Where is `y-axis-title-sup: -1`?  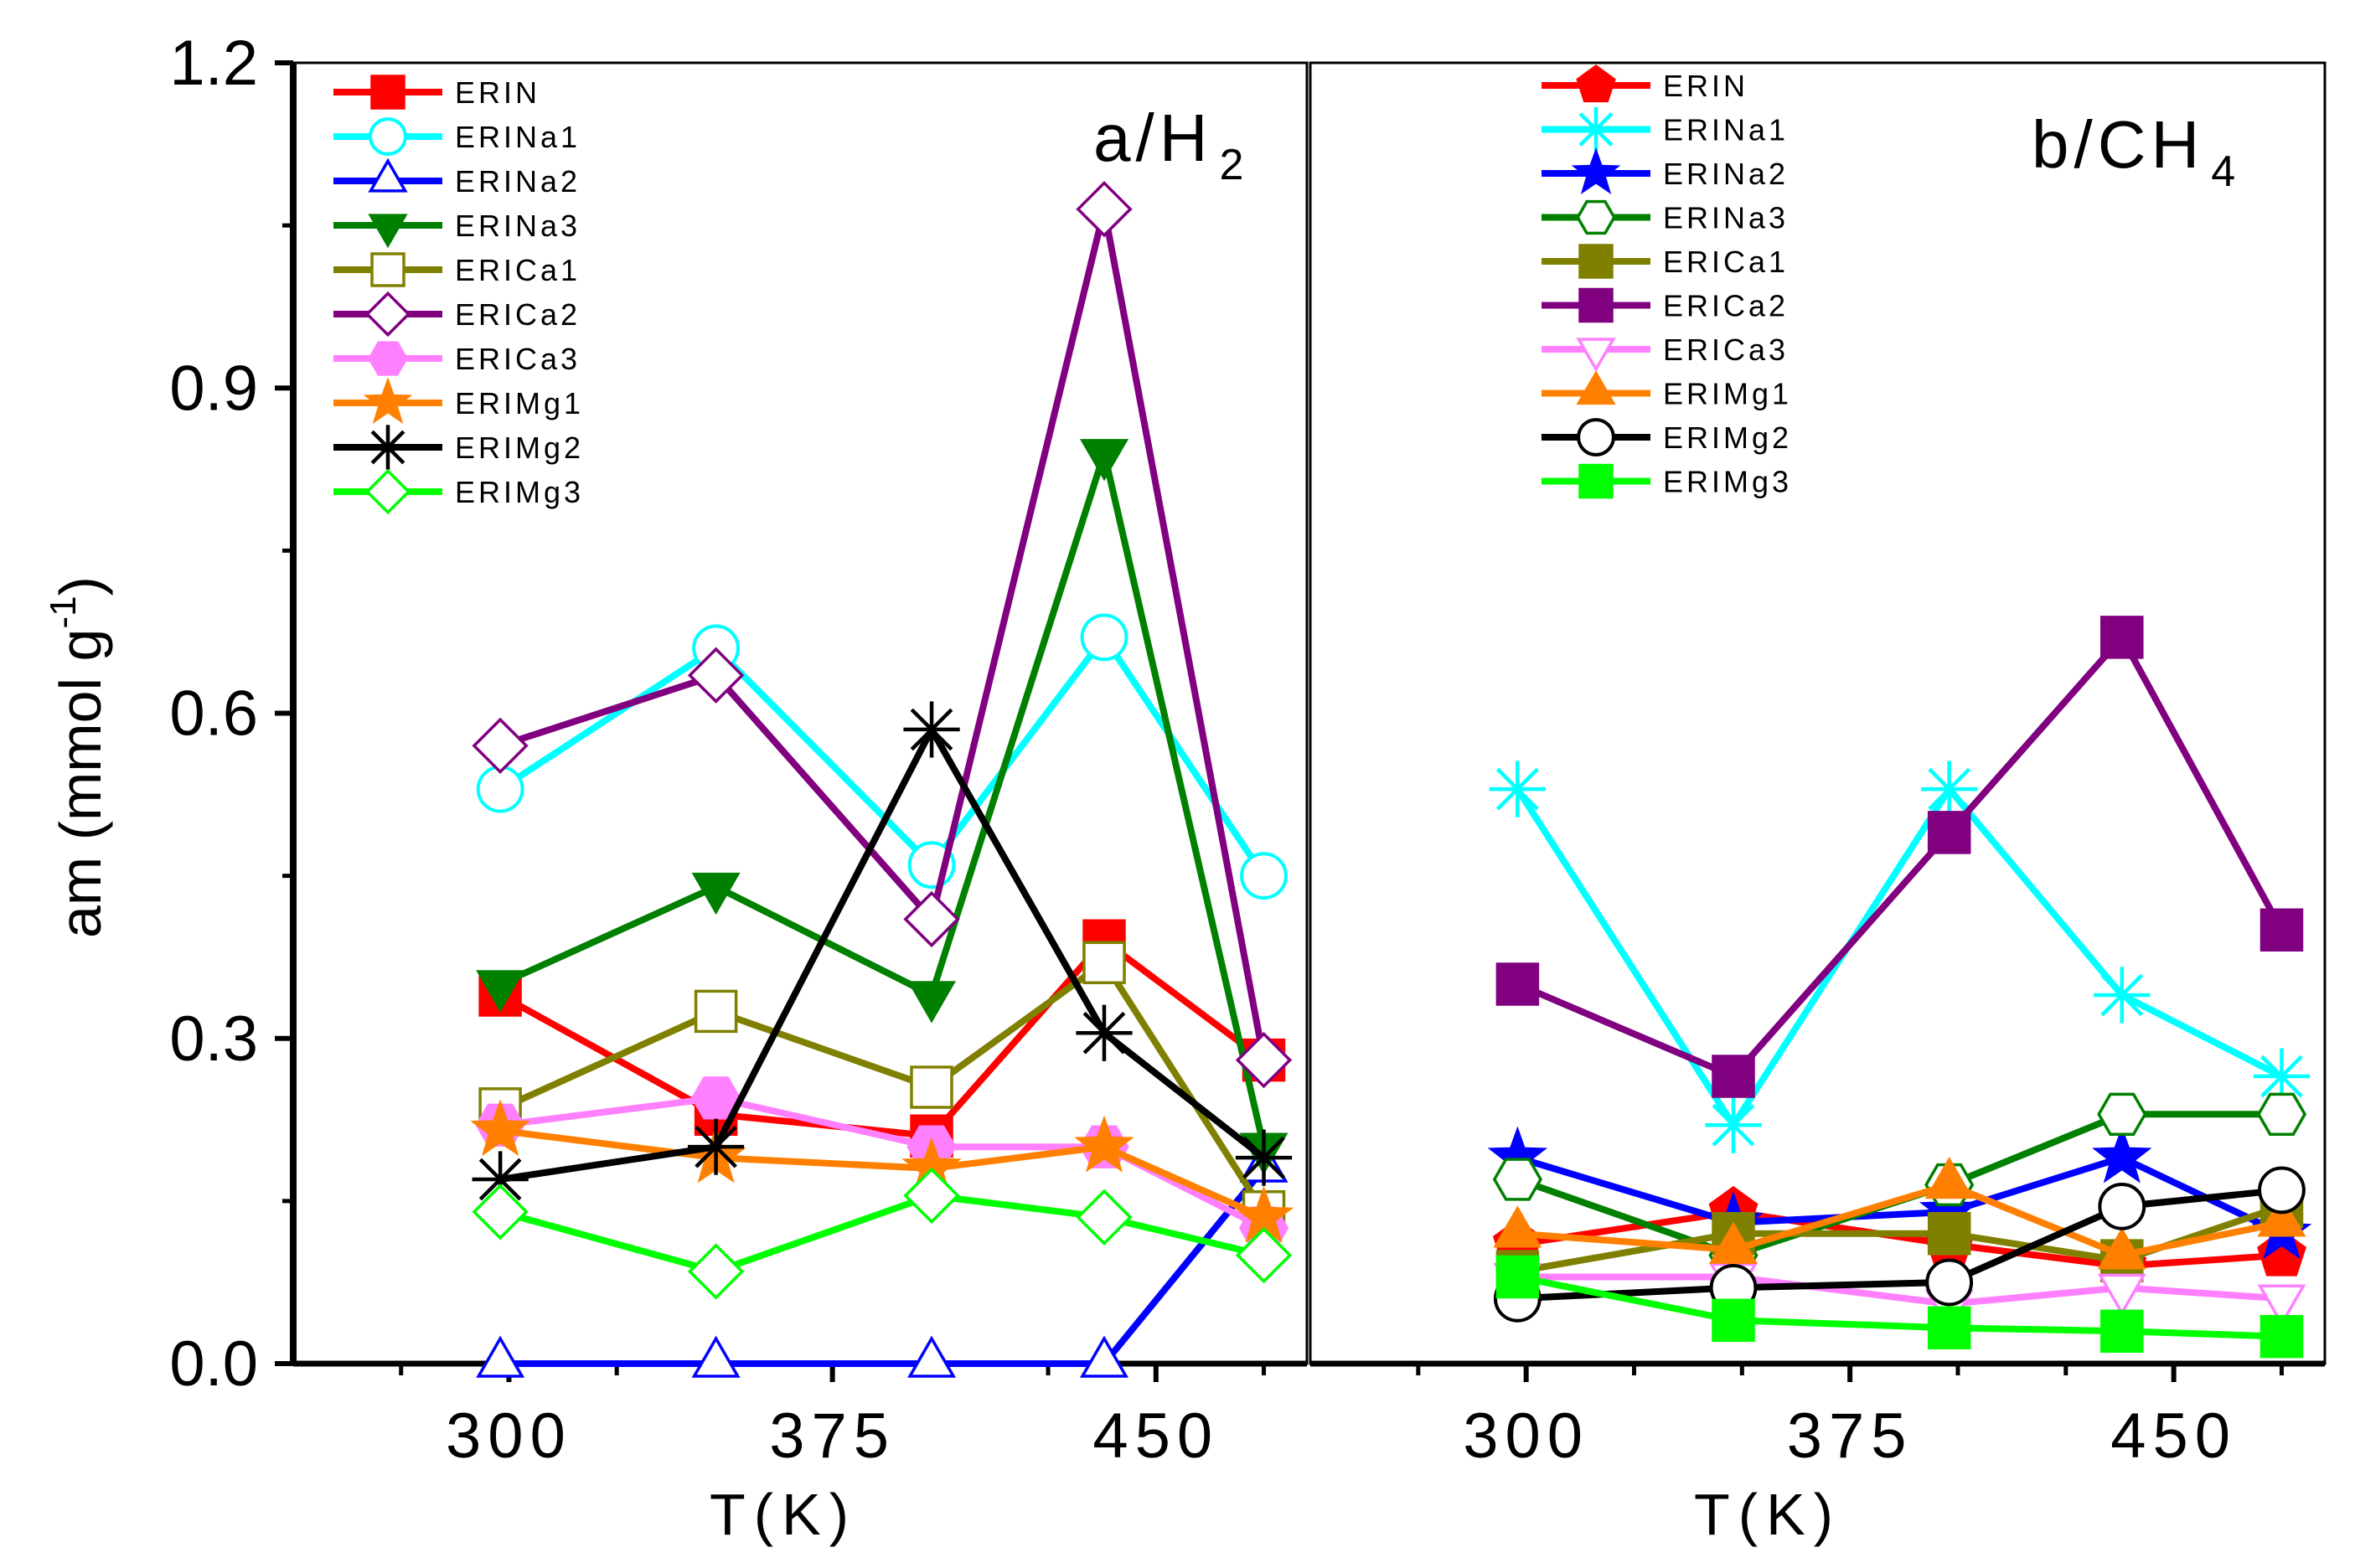
y-axis-title-sup: -1 is located at coordinates (63, 612).